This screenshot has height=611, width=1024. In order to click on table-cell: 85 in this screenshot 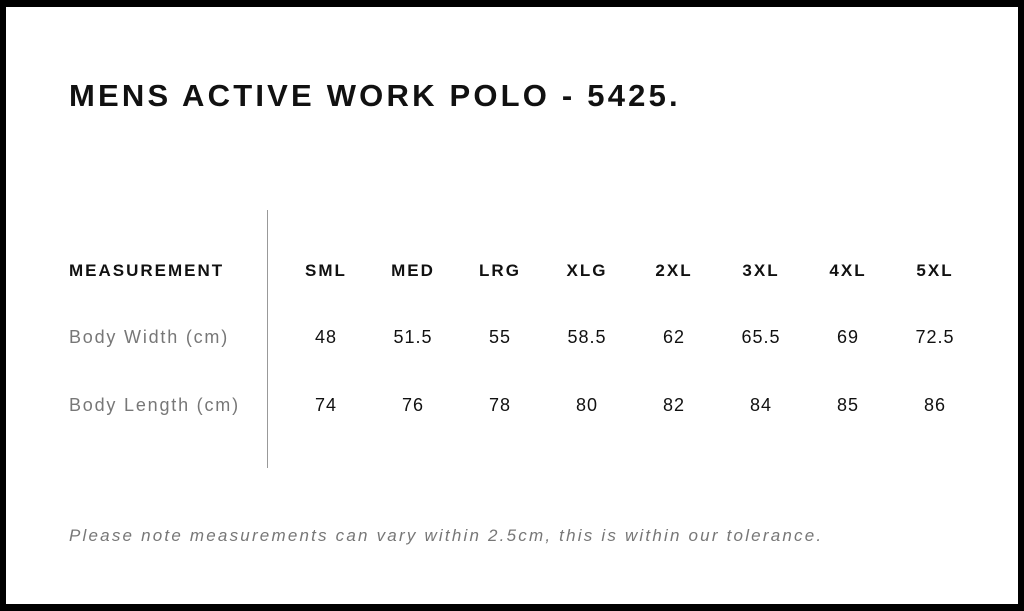, I will do `click(848, 405)`.